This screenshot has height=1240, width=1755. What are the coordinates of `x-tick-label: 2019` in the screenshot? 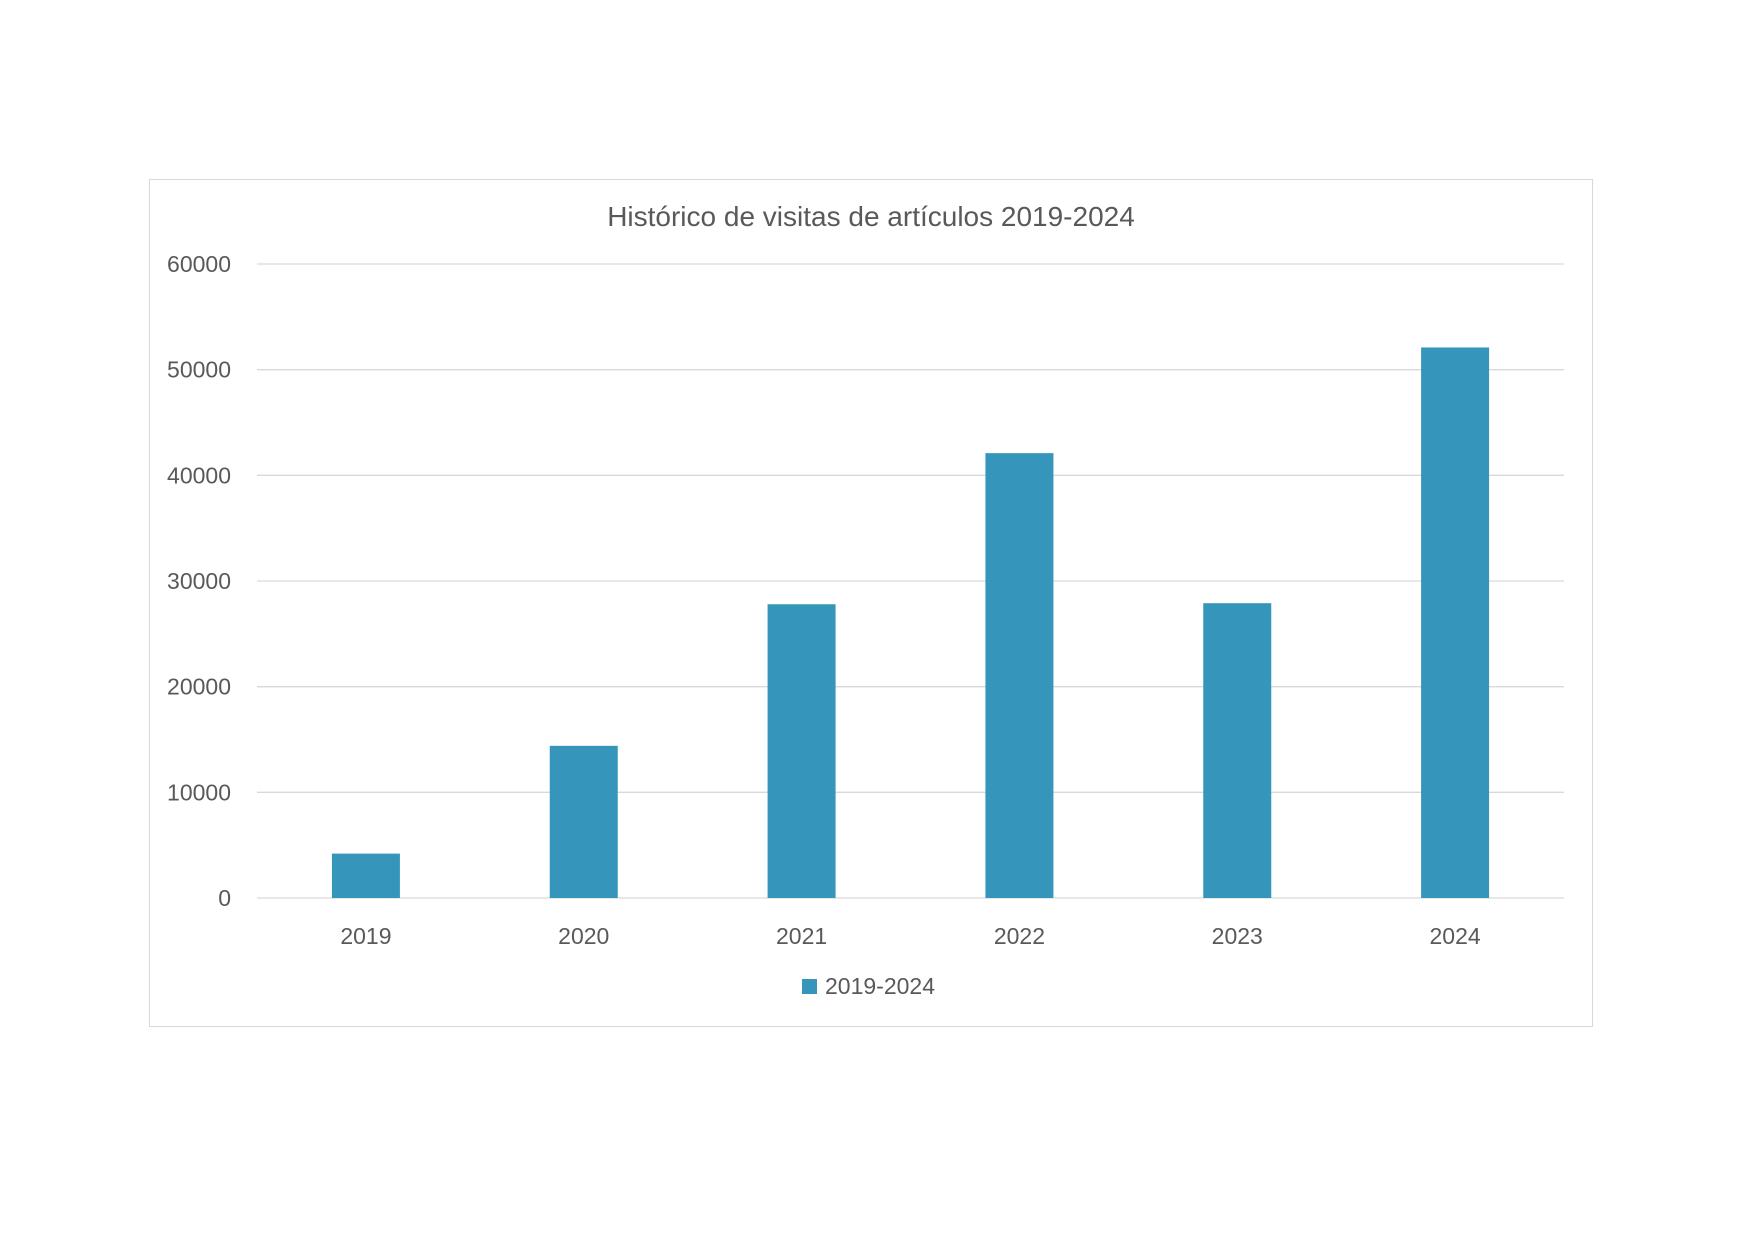 It's located at (365, 936).